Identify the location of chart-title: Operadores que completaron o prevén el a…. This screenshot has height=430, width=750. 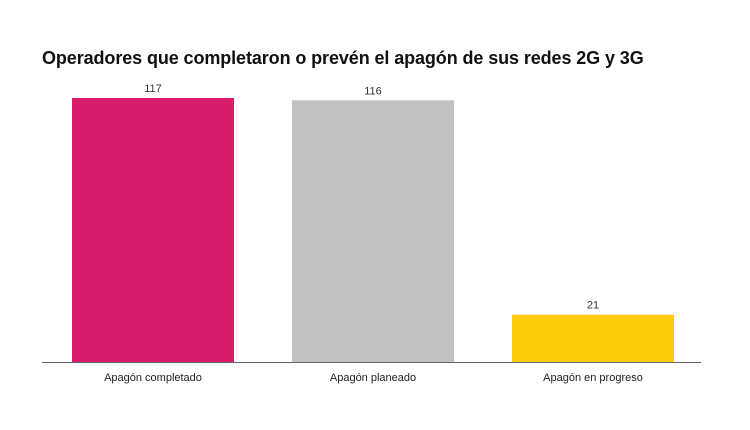
(343, 58).